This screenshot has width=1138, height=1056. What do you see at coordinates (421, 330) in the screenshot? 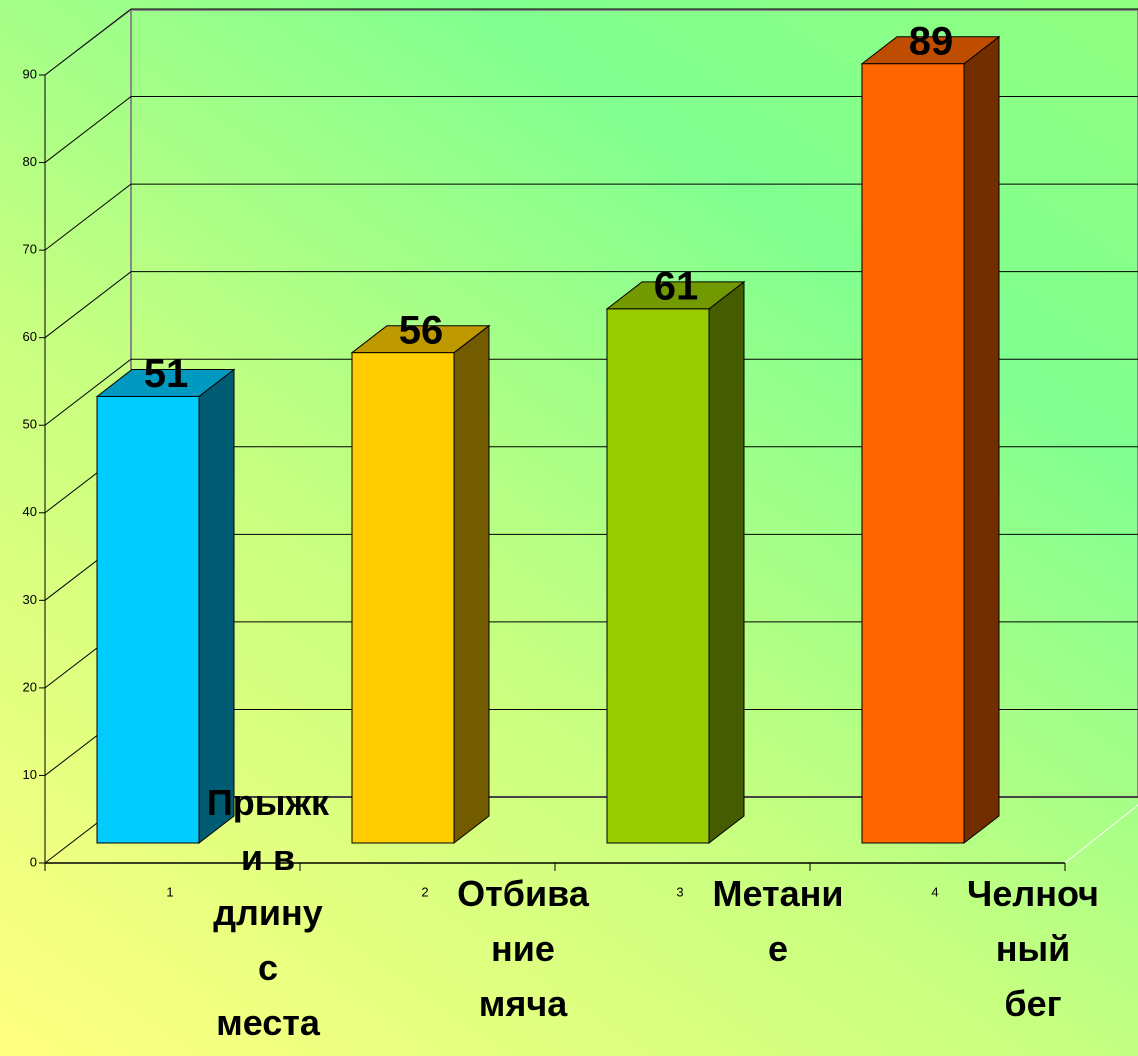
I see `value-label: 56` at bounding box center [421, 330].